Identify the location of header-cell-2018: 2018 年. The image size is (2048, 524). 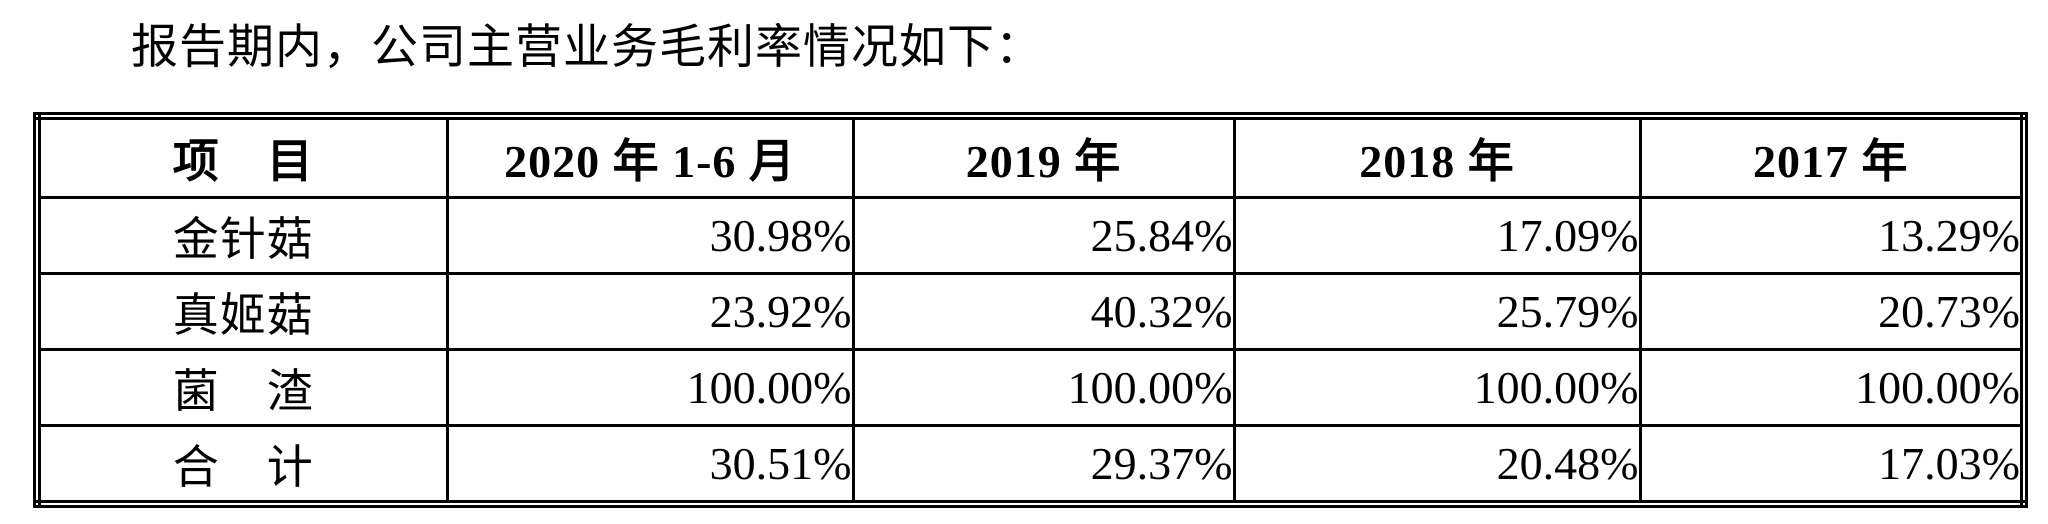
(1437, 156).